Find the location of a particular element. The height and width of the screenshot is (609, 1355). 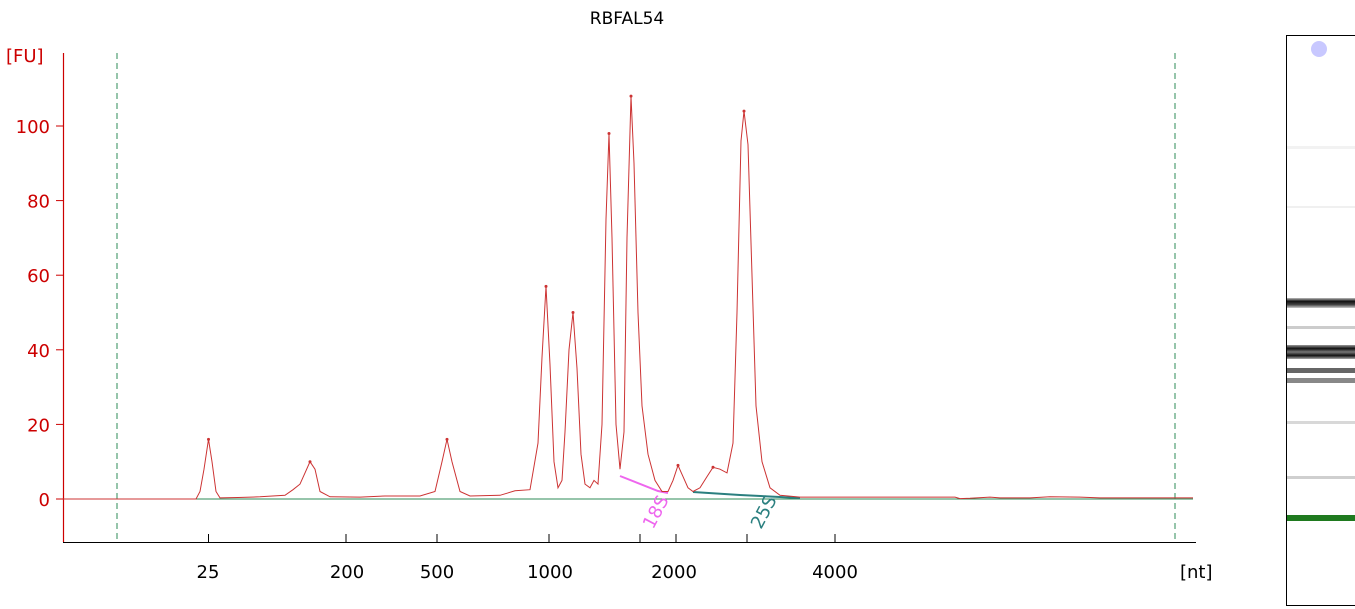

y-tick-label: 20 is located at coordinates (38, 425).